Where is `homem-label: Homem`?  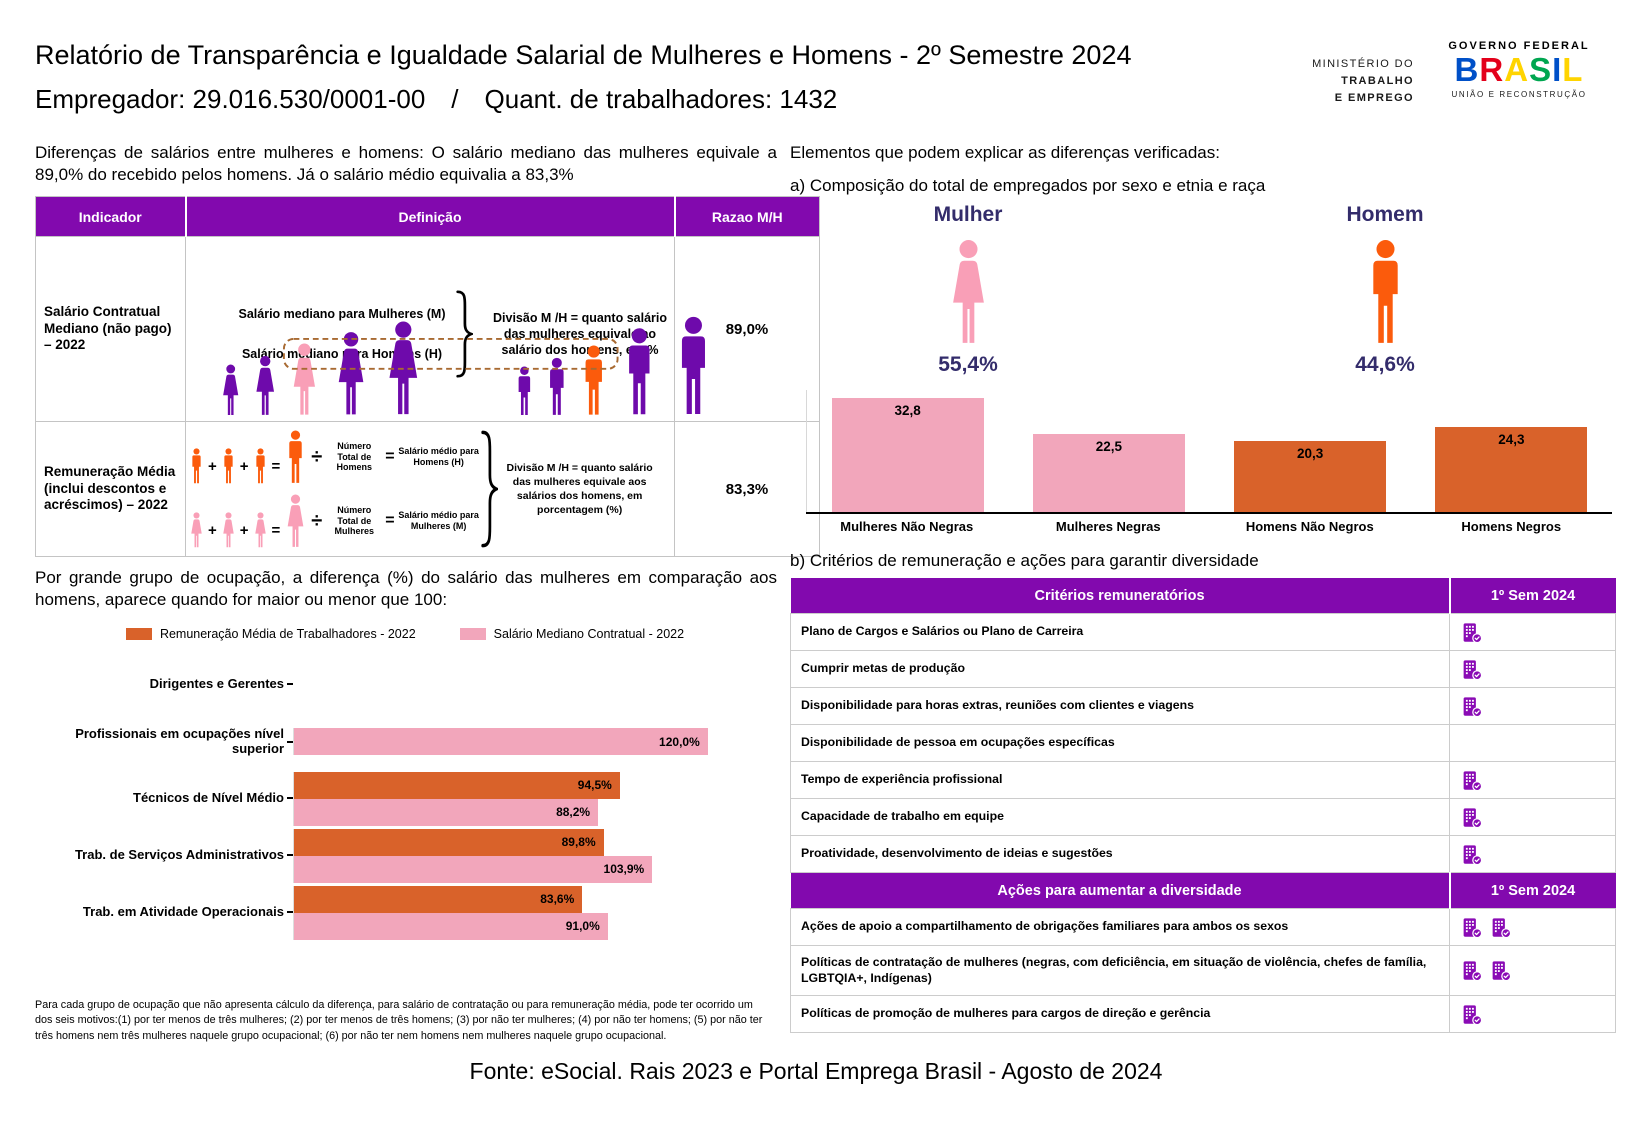
homem-label: Homem is located at coordinates (1385, 214).